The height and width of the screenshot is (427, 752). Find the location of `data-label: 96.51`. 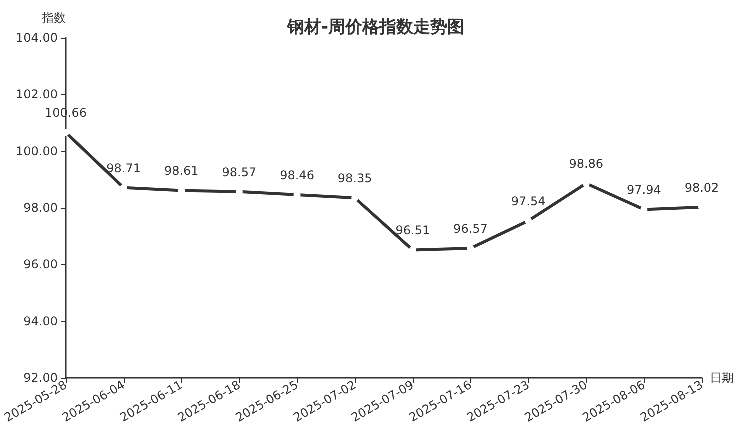

data-label: 96.51 is located at coordinates (413, 231).